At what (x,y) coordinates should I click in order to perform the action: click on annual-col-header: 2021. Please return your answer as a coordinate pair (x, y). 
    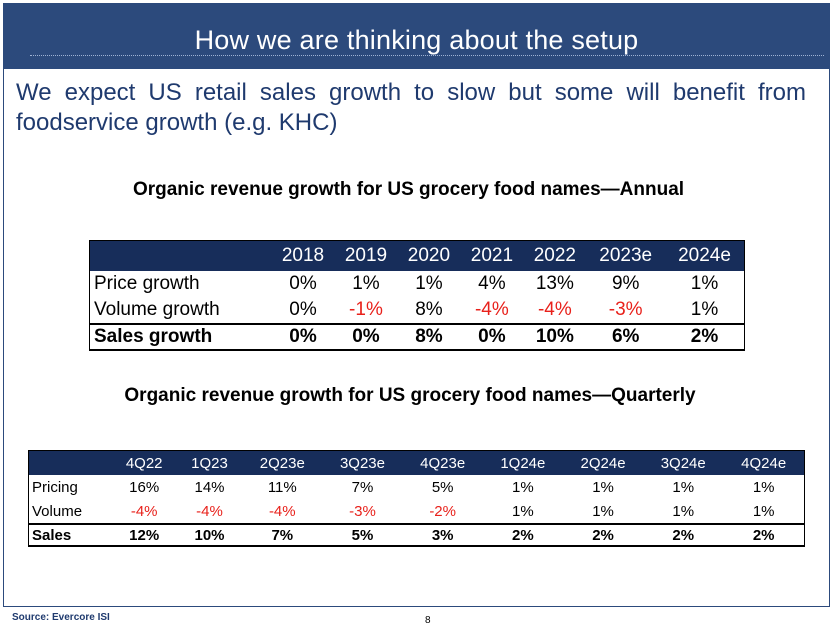
    Looking at the image, I should click on (492, 255).